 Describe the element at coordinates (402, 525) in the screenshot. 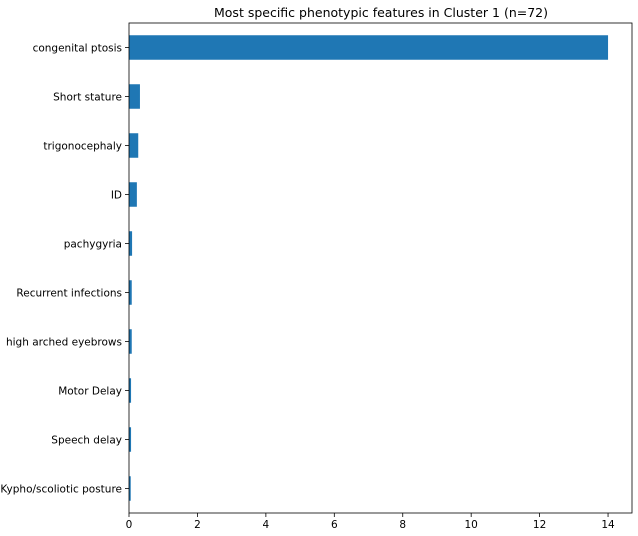

I see `x-tick-label-4: 8` at that location.